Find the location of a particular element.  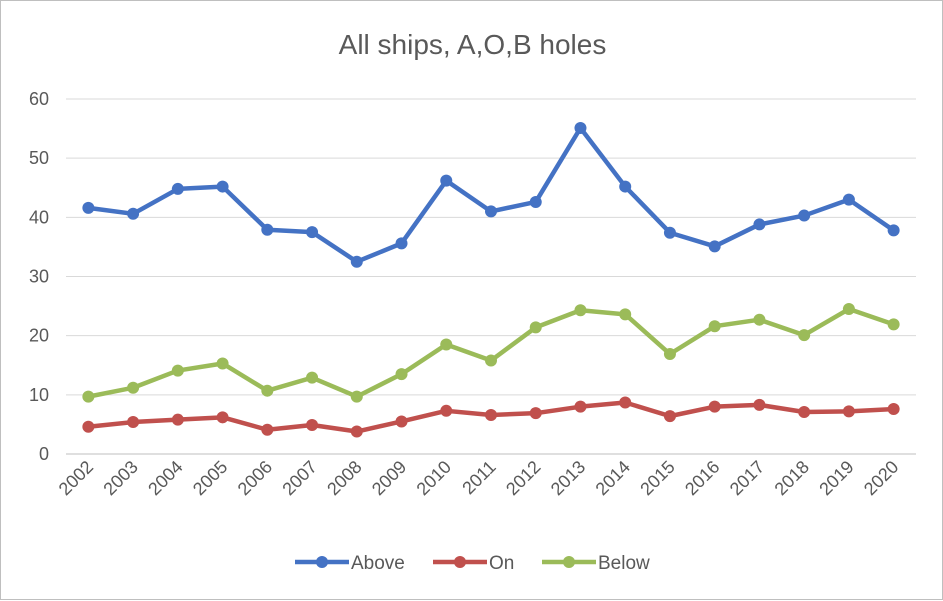

x-tick-label: 2014 is located at coordinates (613, 478).